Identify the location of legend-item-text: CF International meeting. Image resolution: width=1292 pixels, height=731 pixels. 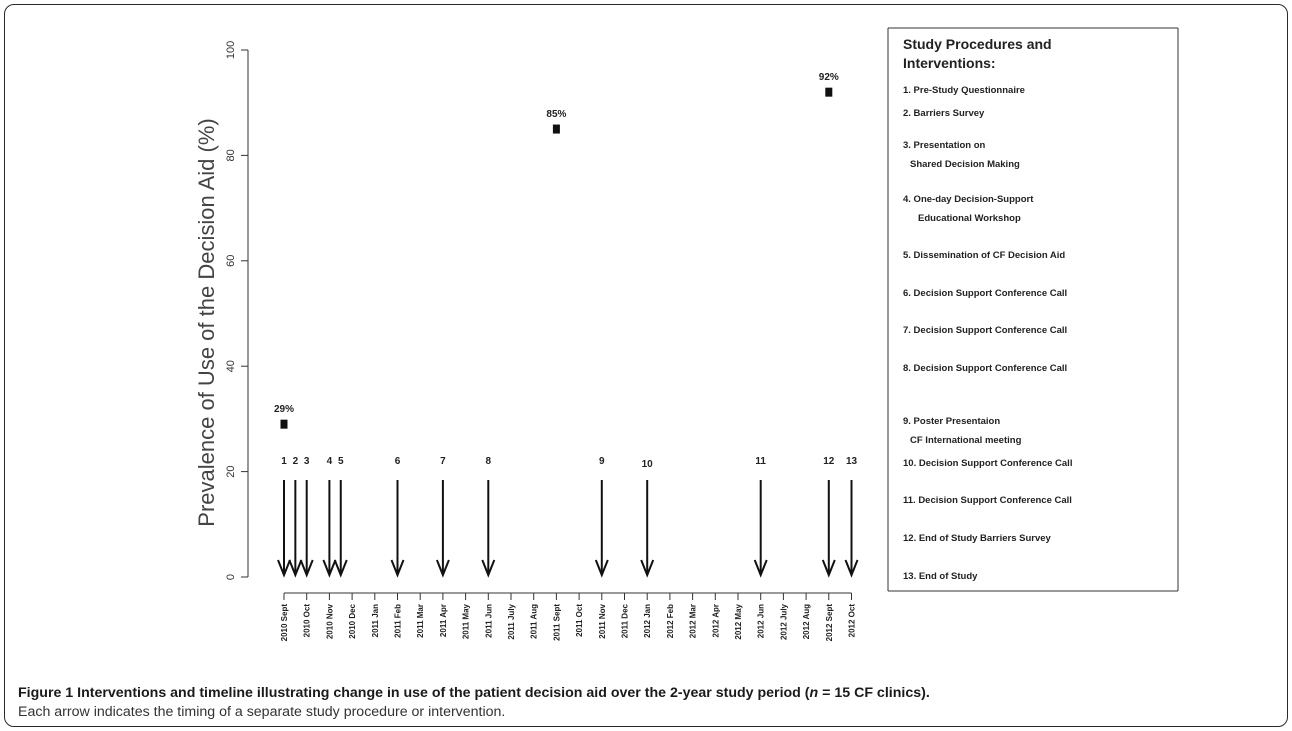
(966, 440).